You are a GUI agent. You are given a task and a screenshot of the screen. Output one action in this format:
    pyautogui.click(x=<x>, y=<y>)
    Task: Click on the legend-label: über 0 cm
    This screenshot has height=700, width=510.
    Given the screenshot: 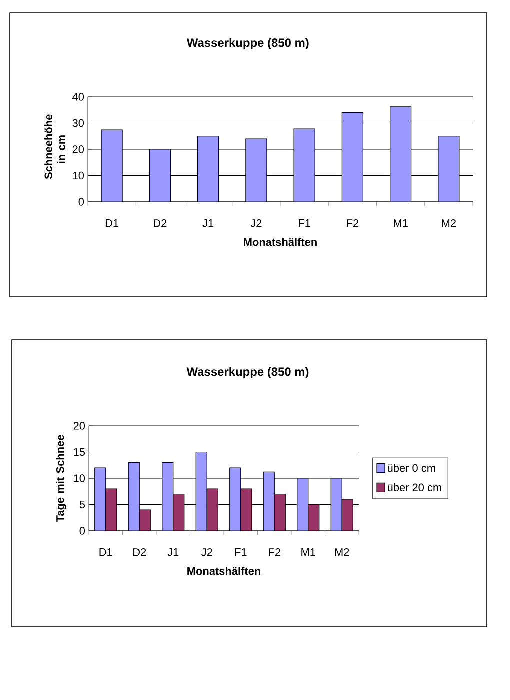 What is the action you would take?
    pyautogui.click(x=412, y=468)
    